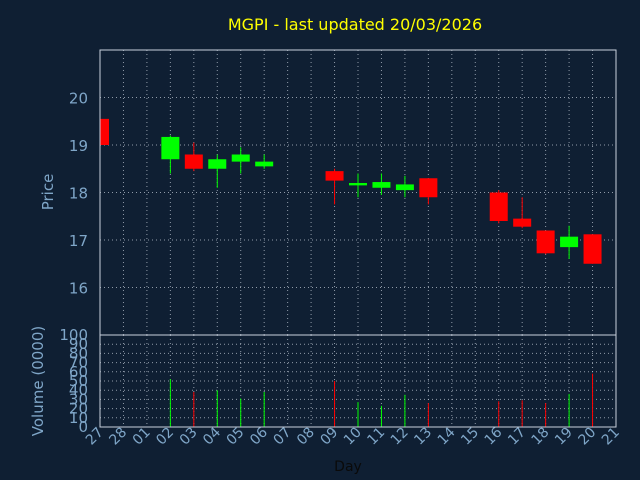 The height and width of the screenshot is (480, 640). Describe the element at coordinates (78, 399) in the screenshot. I see `volume-tick-label: 30` at that location.